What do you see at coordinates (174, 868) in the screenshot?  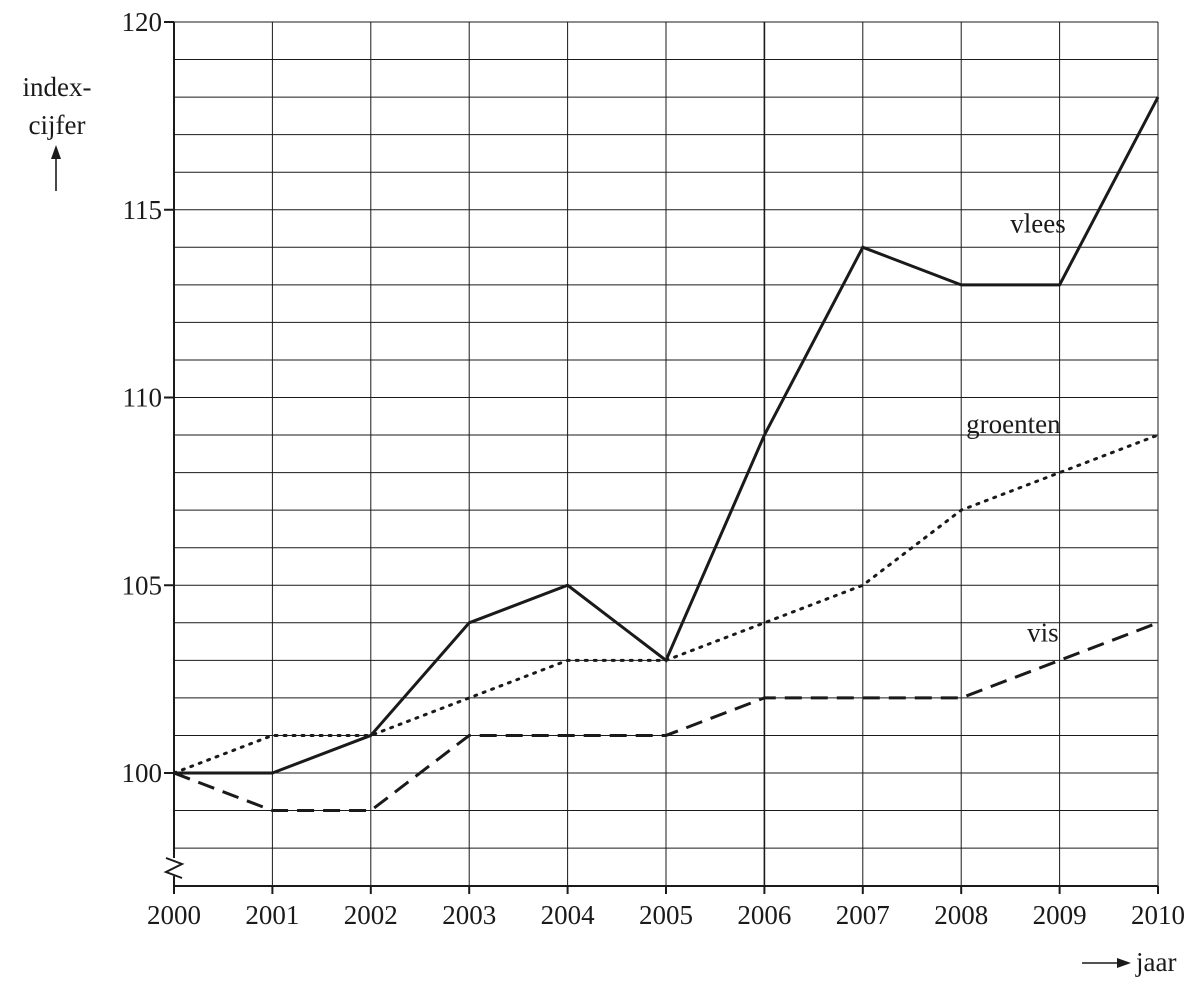 I see `axis-break-icon` at bounding box center [174, 868].